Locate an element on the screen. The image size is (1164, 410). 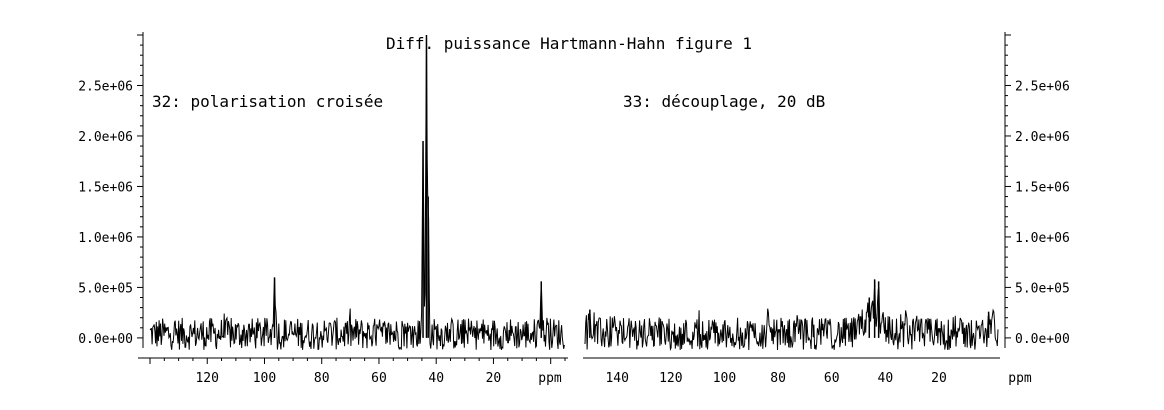
x-tick-label: 140 is located at coordinates (616, 378).